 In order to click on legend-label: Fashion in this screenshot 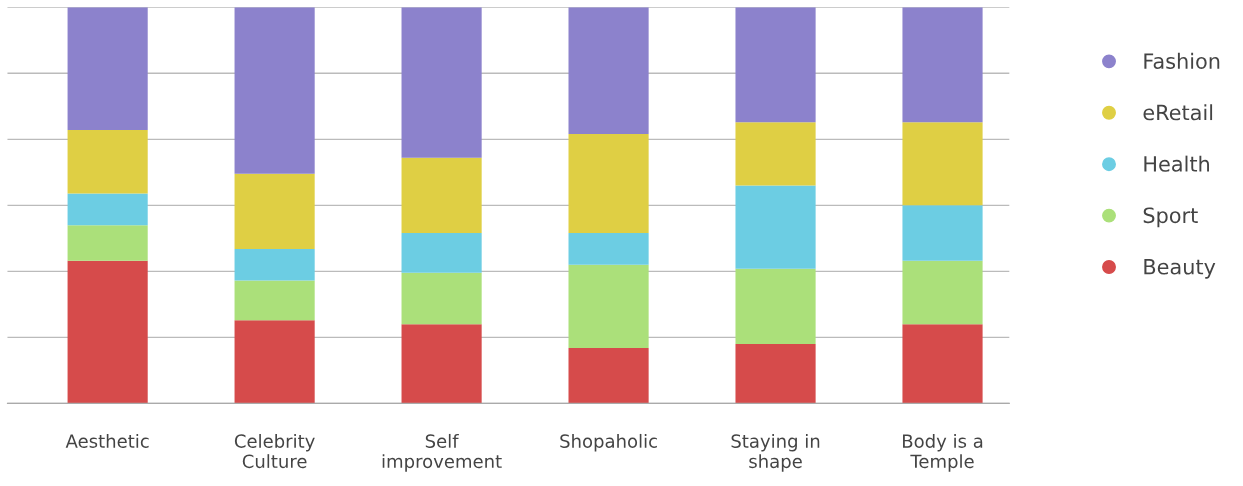, I will do `click(1182, 60)`.